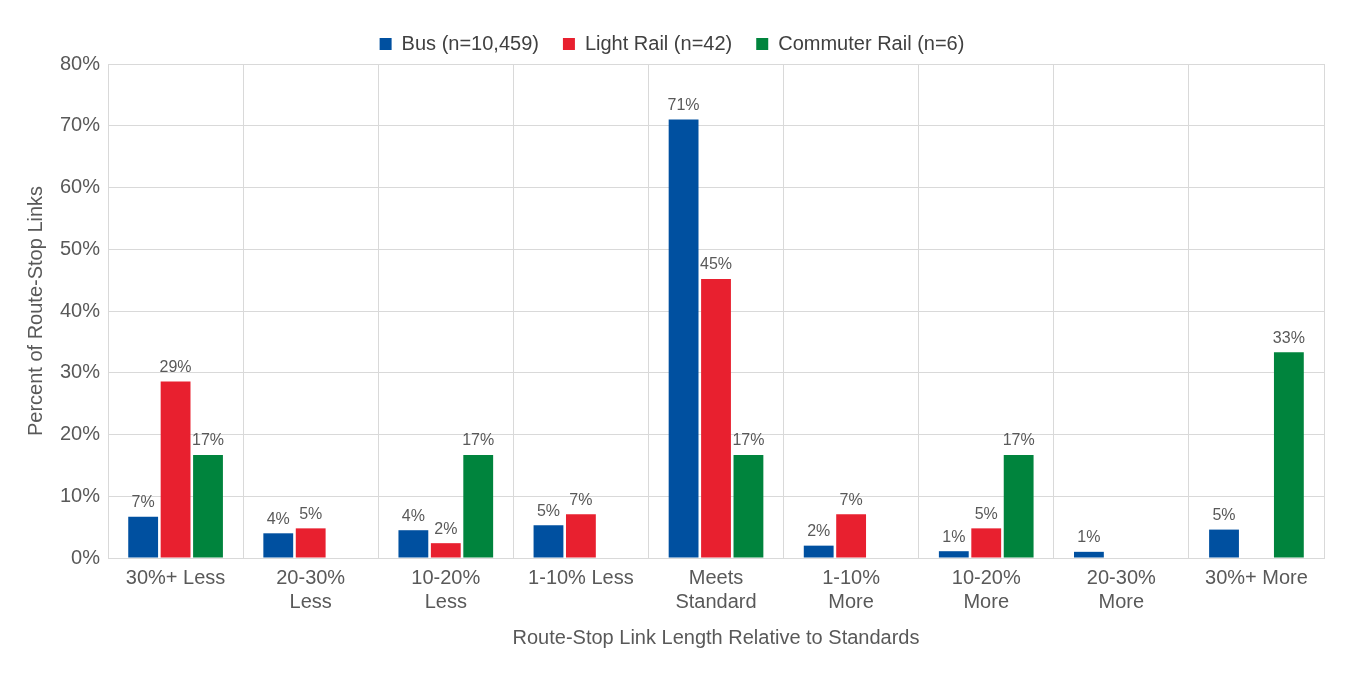  I want to click on y-tick-label: 70%, so click(80, 124).